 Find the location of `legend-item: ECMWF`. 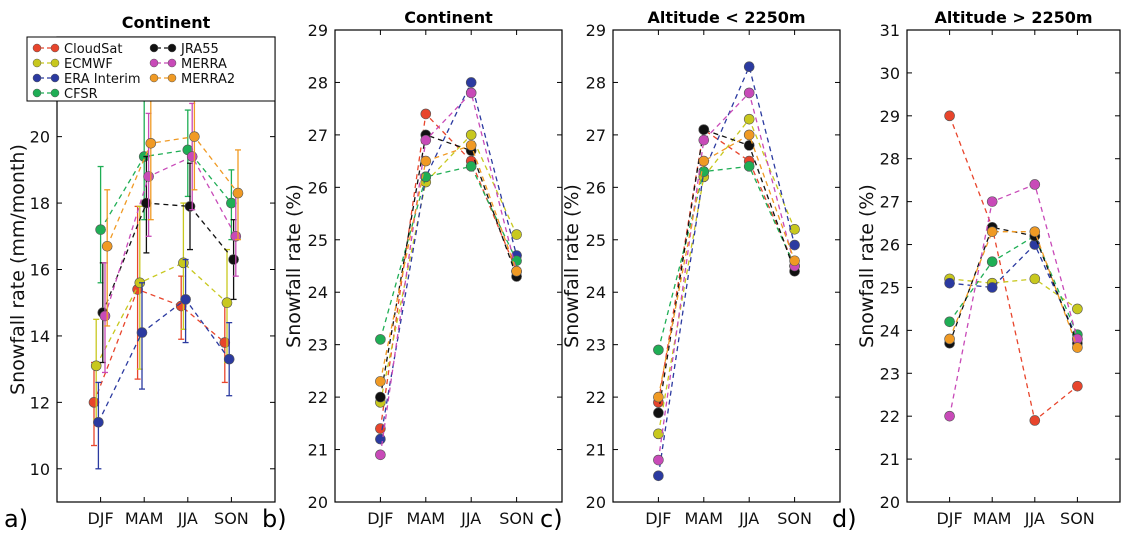

legend-item: ECMWF is located at coordinates (72, 64).